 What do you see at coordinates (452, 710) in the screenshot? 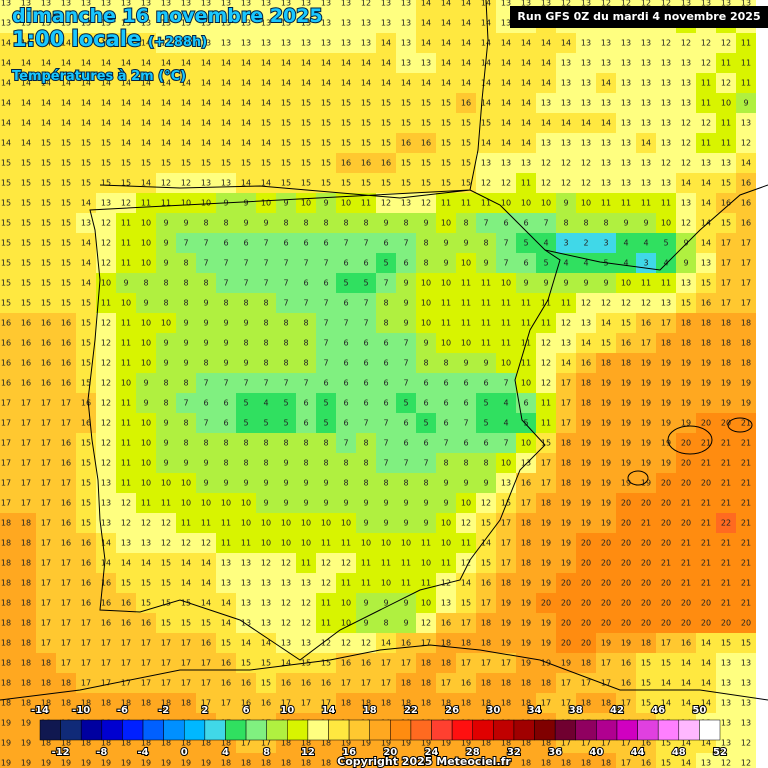
I see `legend-label: 26` at bounding box center [452, 710].